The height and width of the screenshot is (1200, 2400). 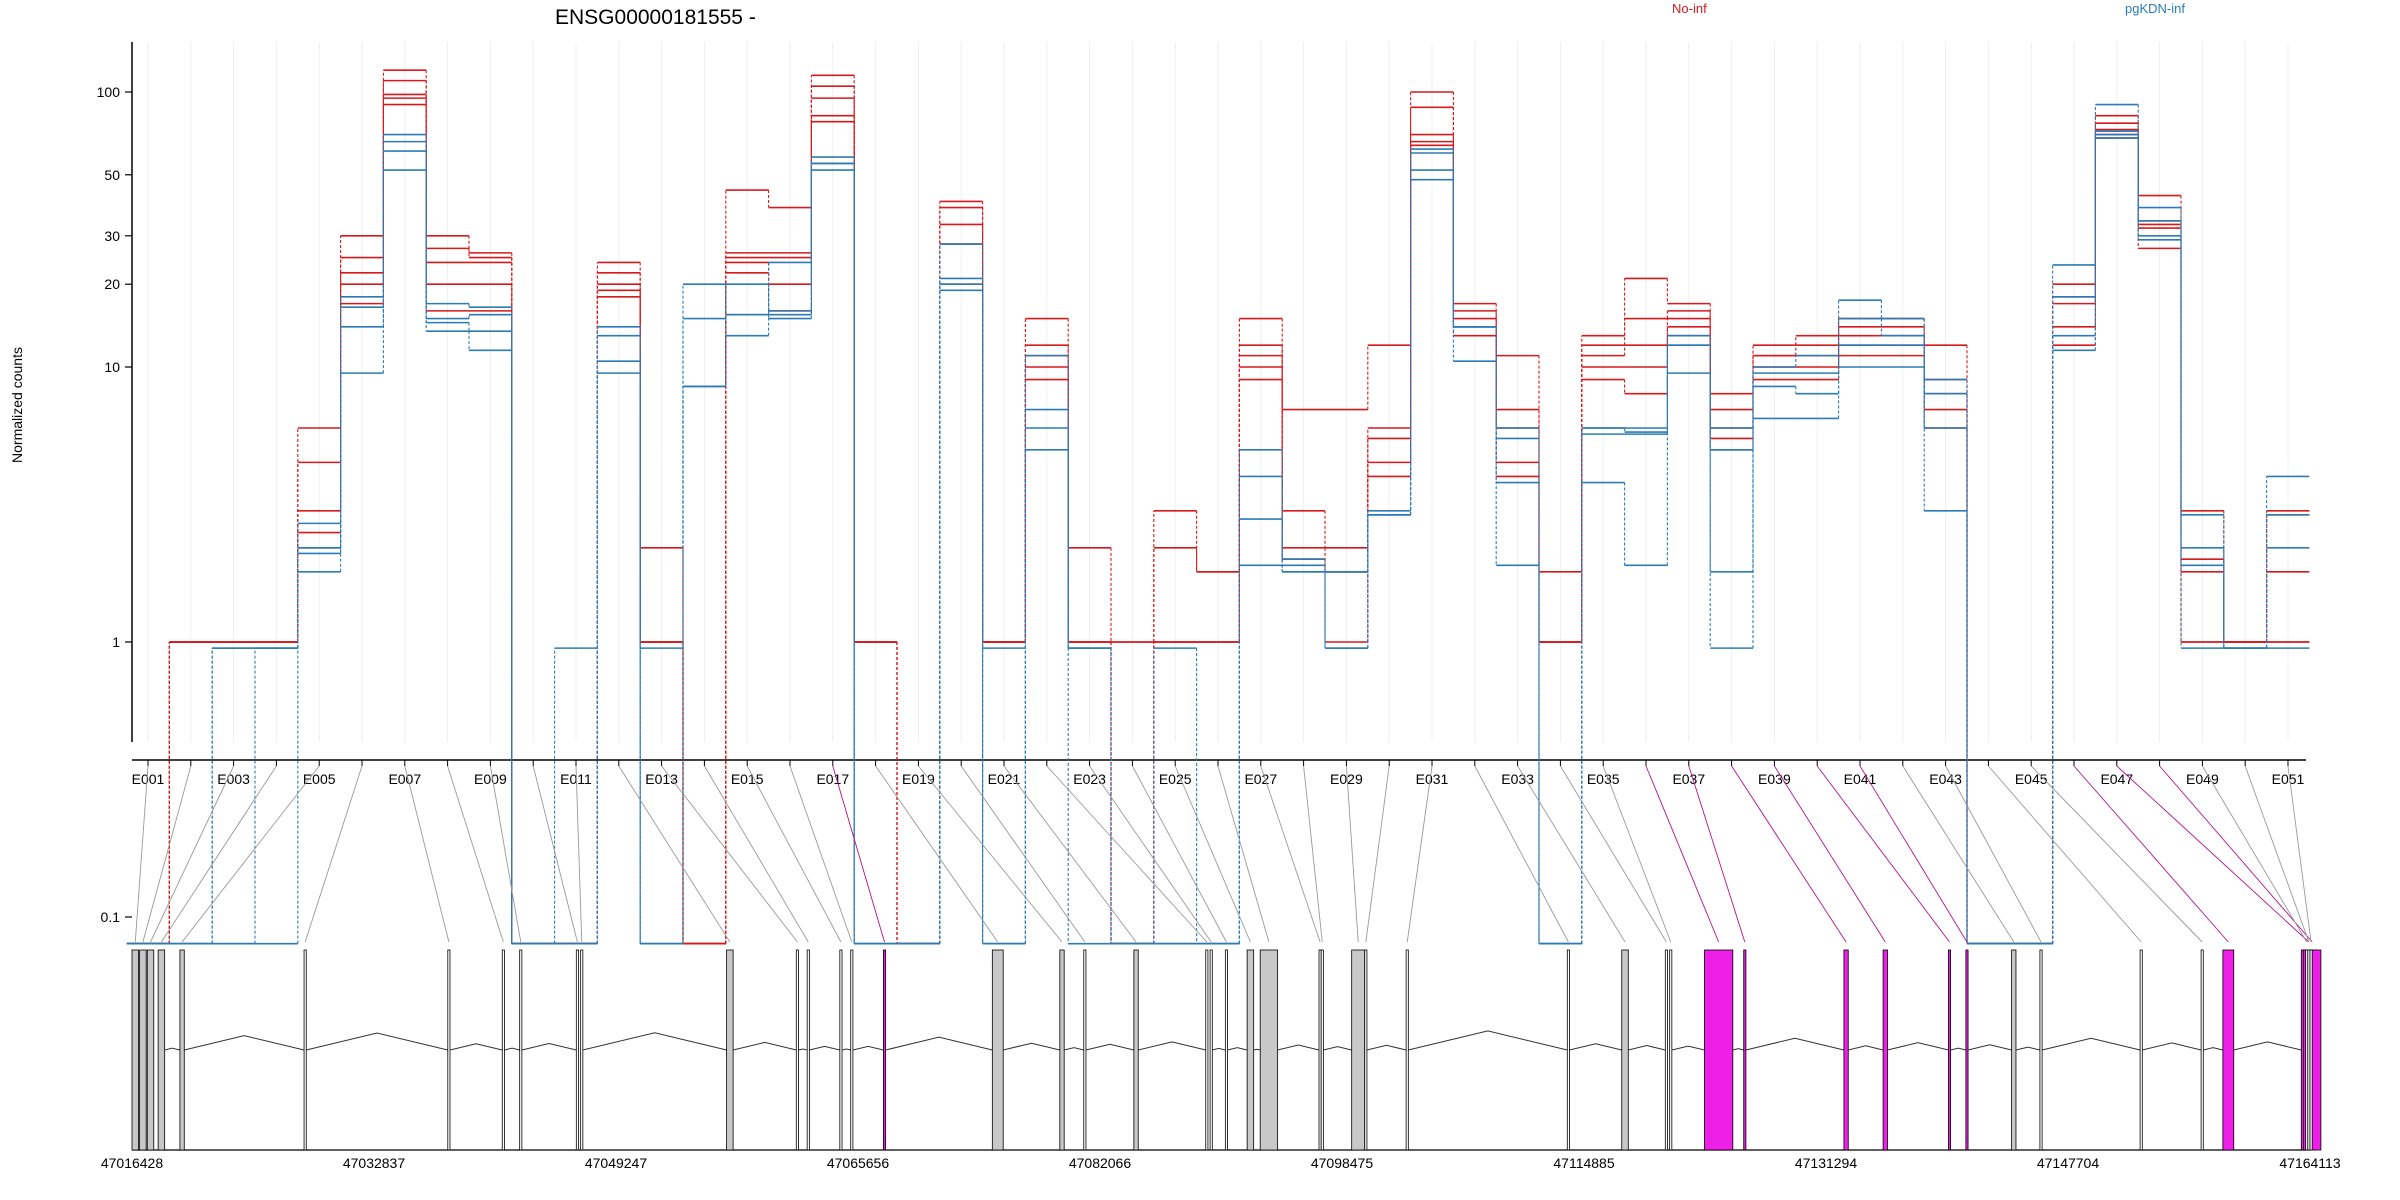 What do you see at coordinates (1004, 779) in the screenshot?
I see `x-tick-label: E021` at bounding box center [1004, 779].